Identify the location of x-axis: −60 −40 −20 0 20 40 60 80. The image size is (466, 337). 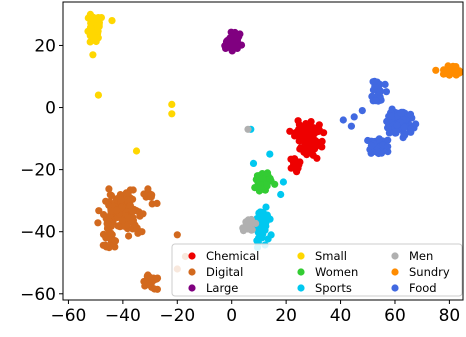
(255, 313).